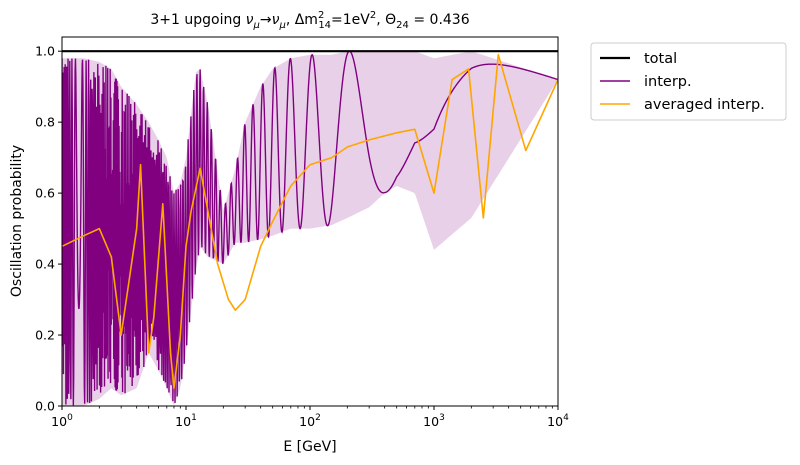  What do you see at coordinates (45, 406) in the screenshot?
I see `y-tick-label: 0.0` at bounding box center [45, 406].